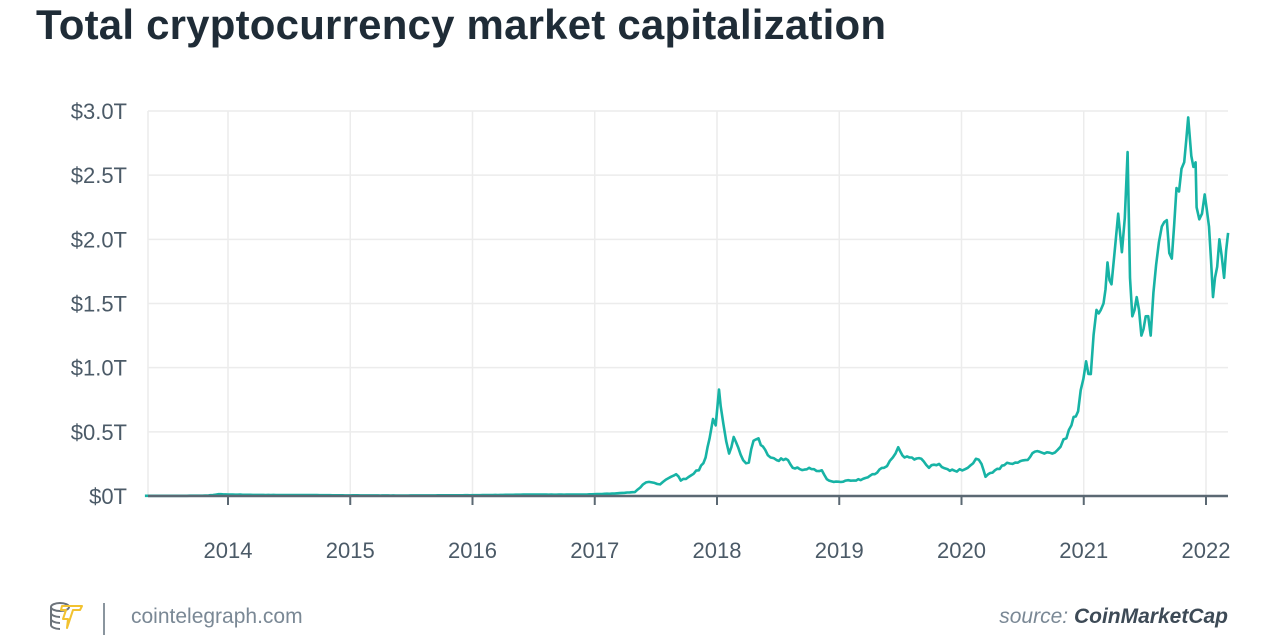 The image size is (1280, 641). I want to click on y-axis-ticks: $0T $0.5T $1.0T $1.5T $2.0T $2.5T $3.0T, so click(99, 304).